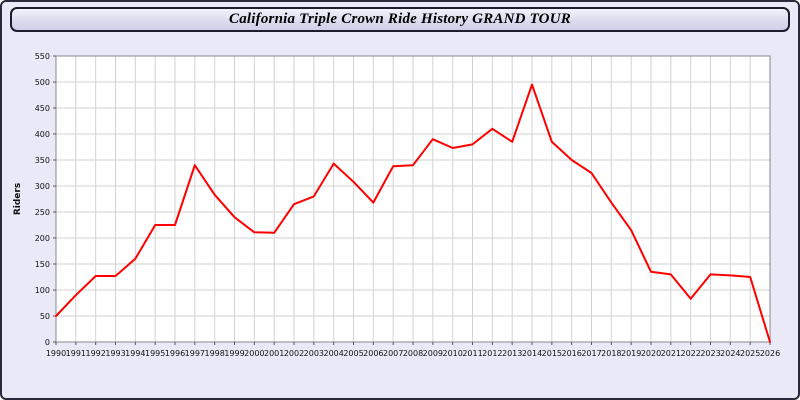 Image resolution: width=800 pixels, height=400 pixels. I want to click on svg-text: 2013, so click(512, 353).